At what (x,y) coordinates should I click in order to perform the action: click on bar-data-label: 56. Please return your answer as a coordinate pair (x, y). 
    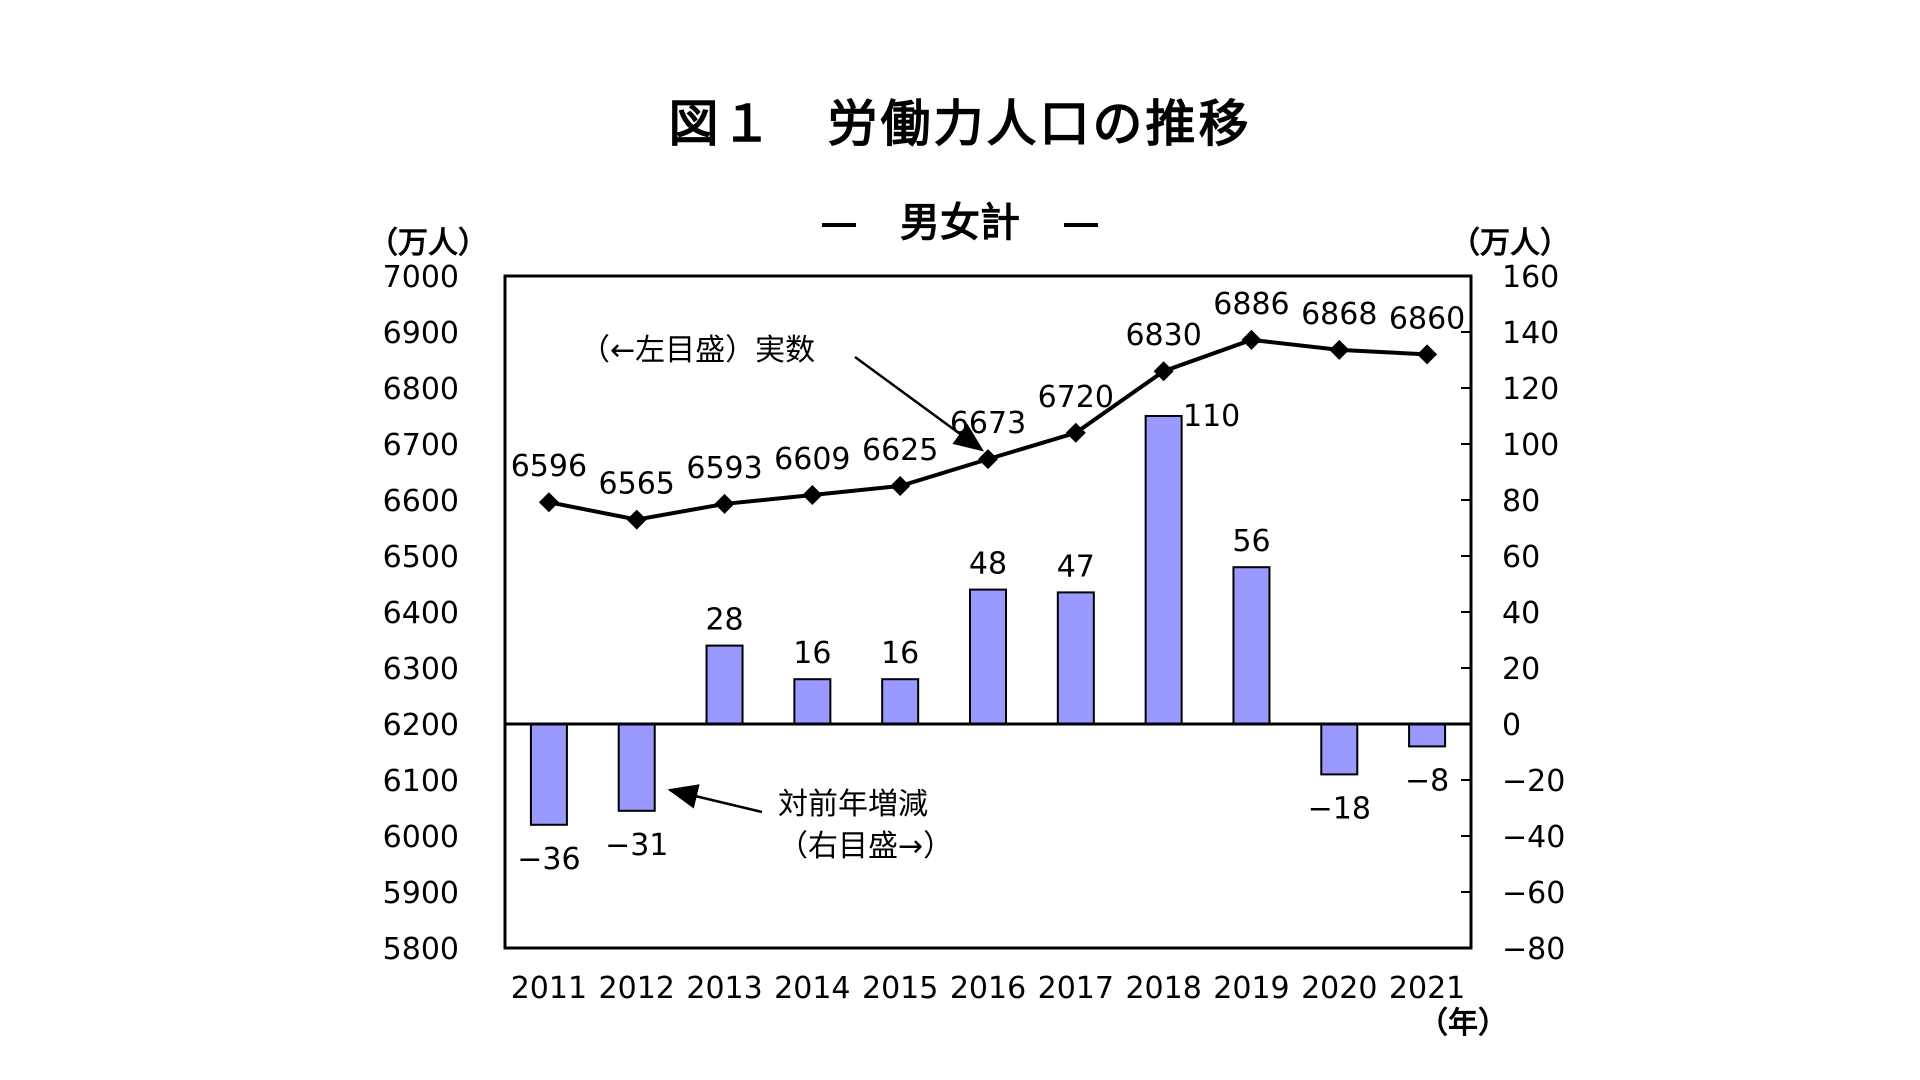
    Looking at the image, I should click on (1251, 541).